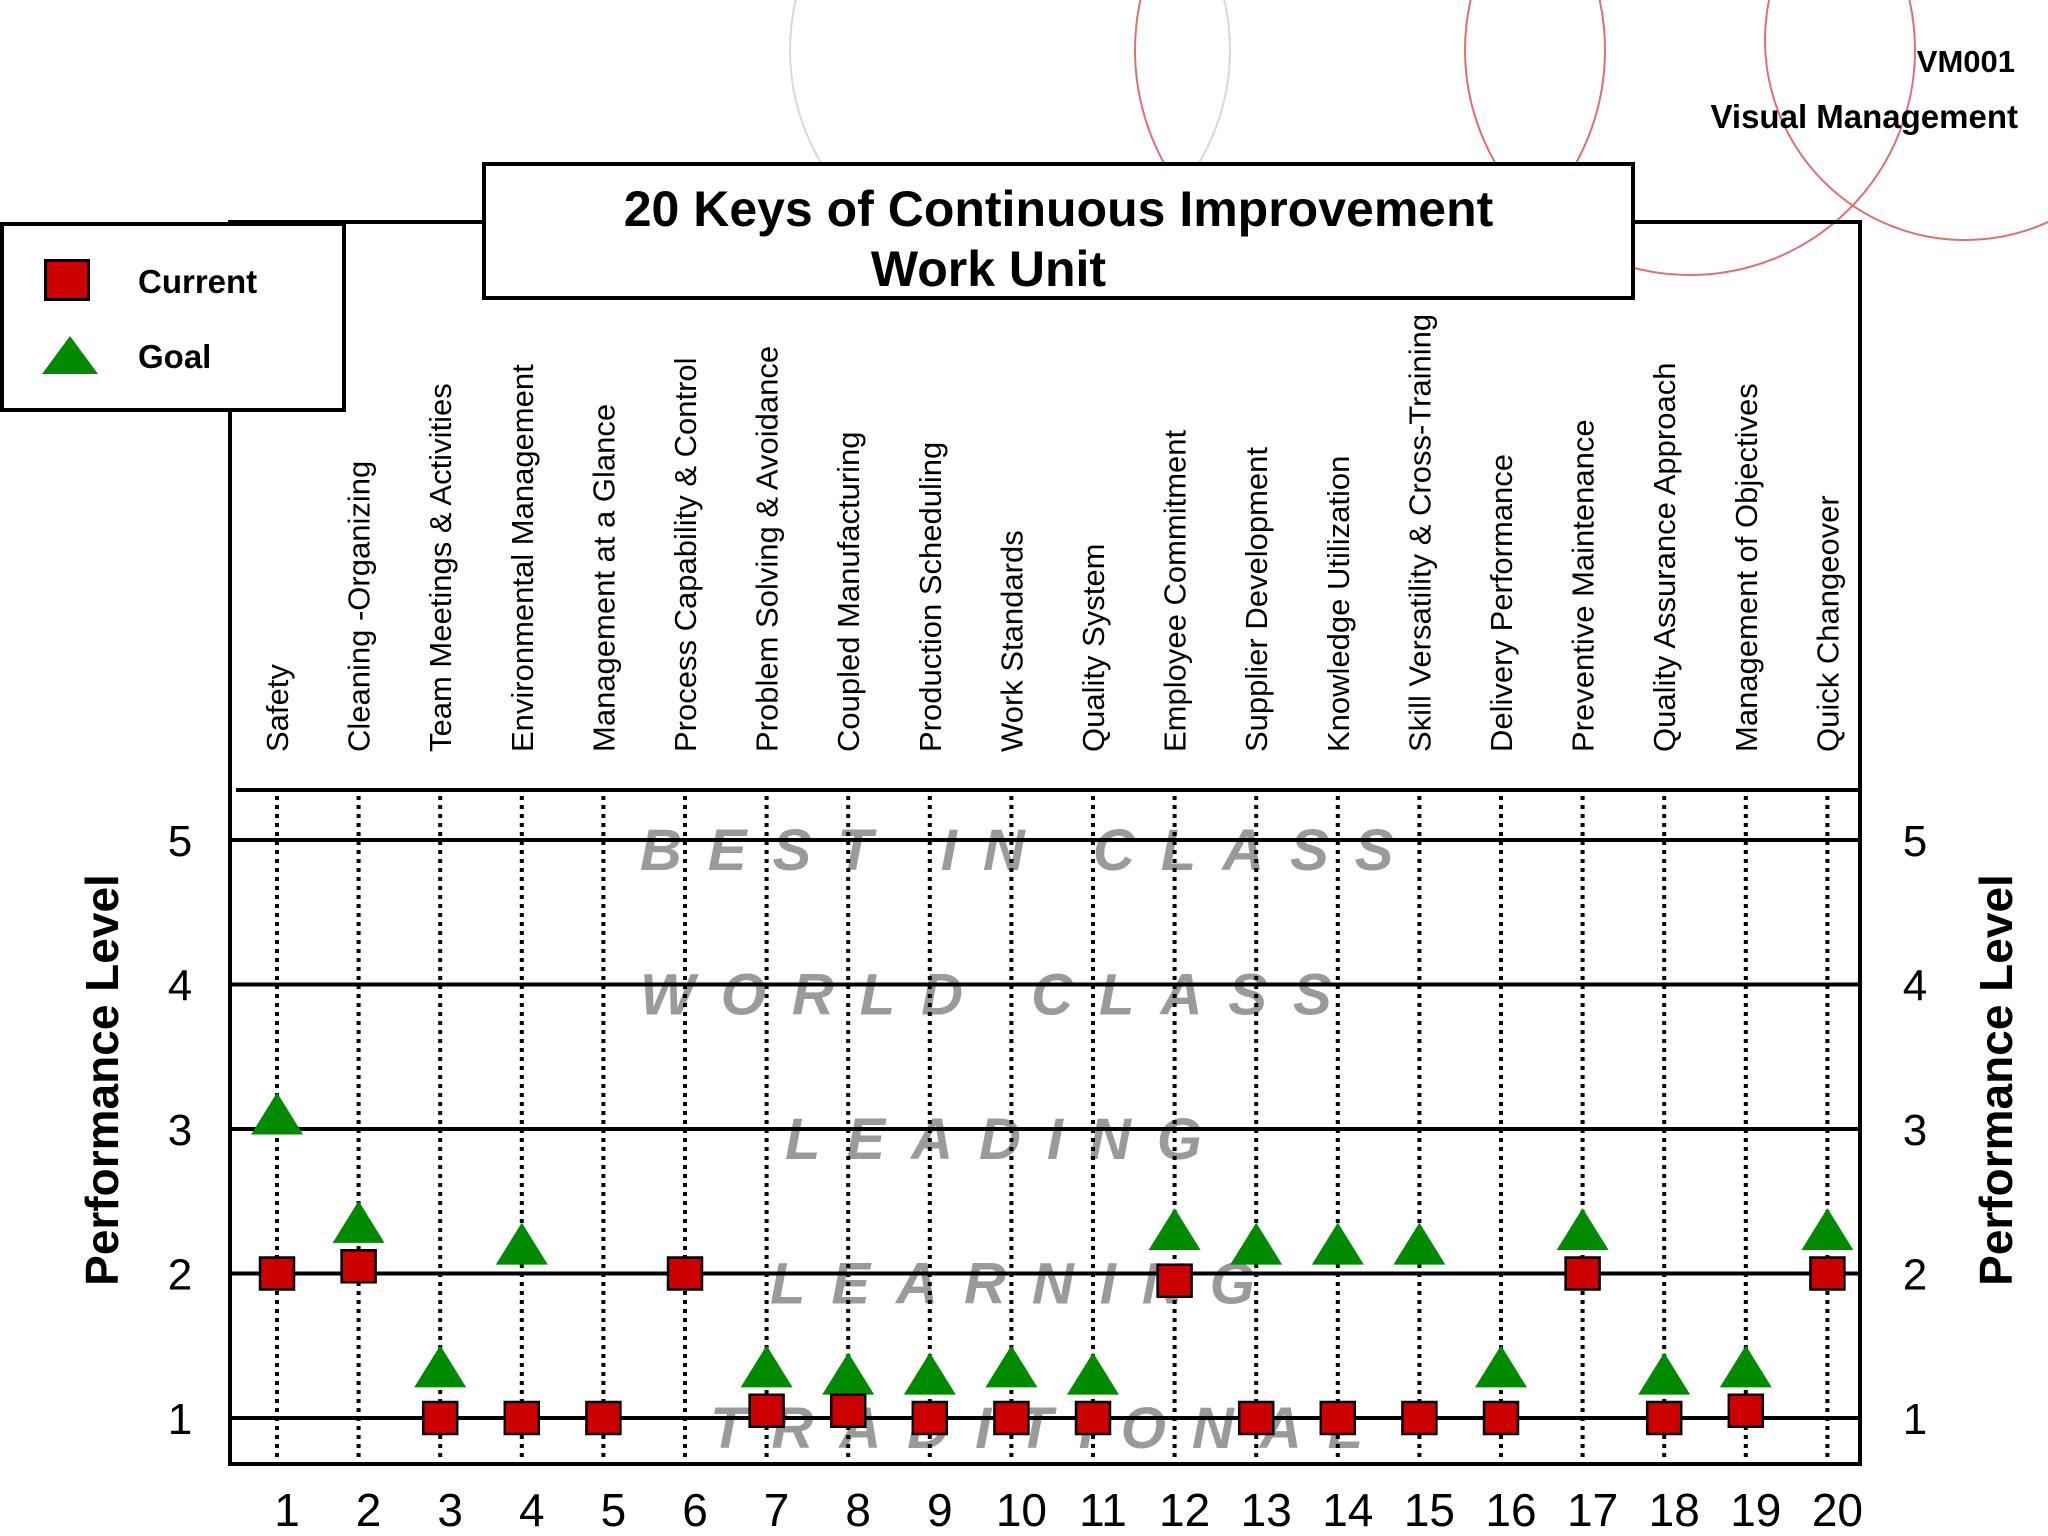 This screenshot has height=1536, width=2048. Describe the element at coordinates (1827, 623) in the screenshot. I see `category-label: Quick Changeover` at that location.